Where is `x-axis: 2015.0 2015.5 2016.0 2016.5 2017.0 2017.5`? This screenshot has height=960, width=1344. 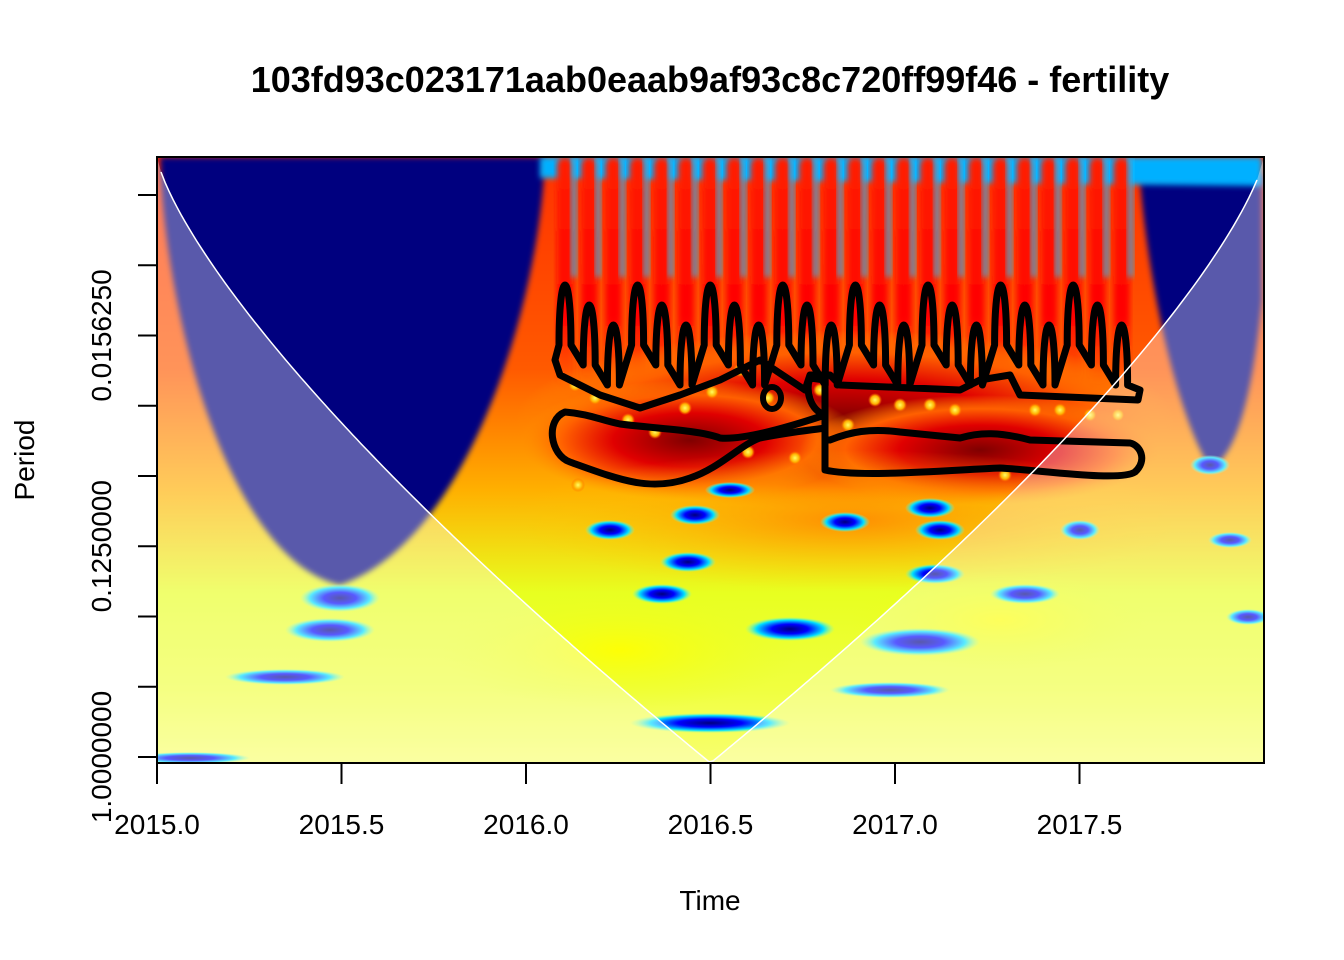 x-axis: 2015.0 2015.5 2016.0 2016.5 2017.0 2017.5 is located at coordinates (618, 801).